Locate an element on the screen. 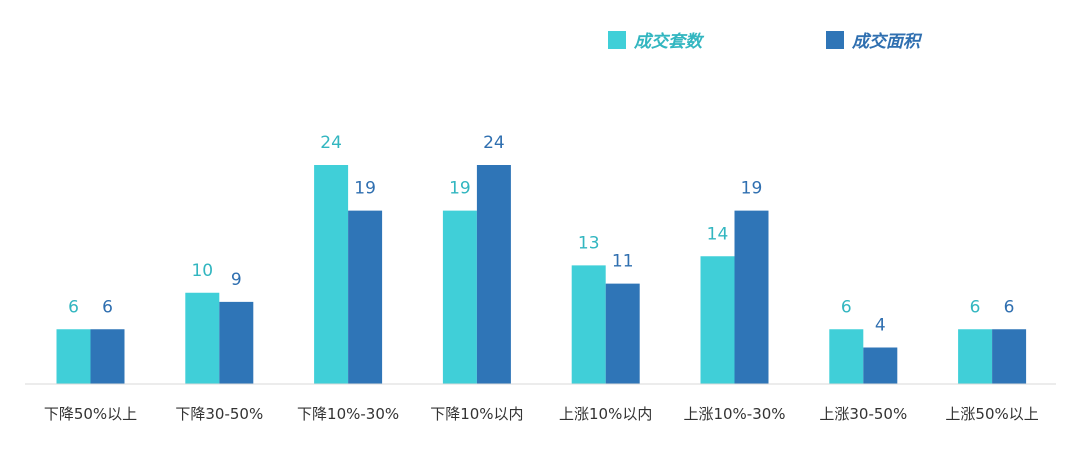 Image resolution: width=1080 pixels, height=450 pixels. data-label-2-4: 24 is located at coordinates (494, 143).